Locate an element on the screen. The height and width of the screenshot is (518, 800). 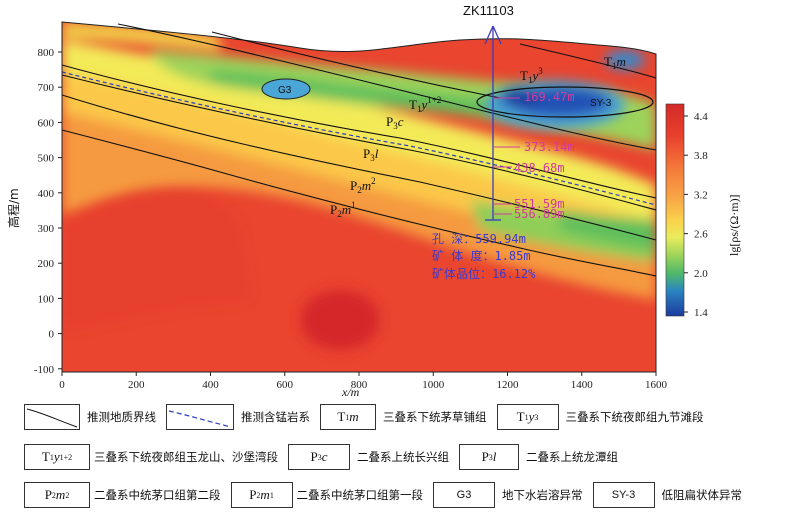
colorbar-tick-label: 1.4 is located at coordinates (701, 313).